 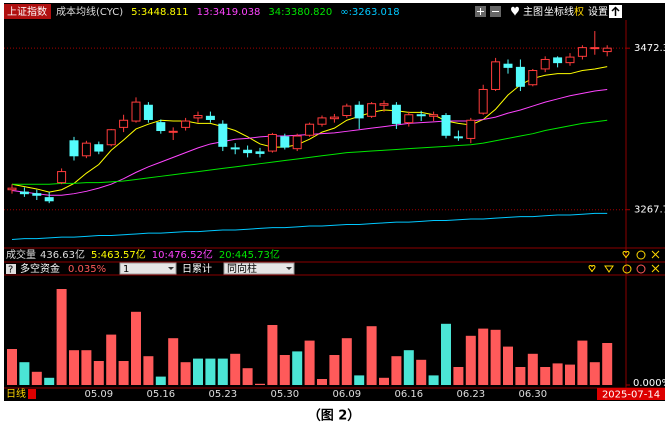 What do you see at coordinates (16, 393) in the screenshot?
I see `period-label: 日线` at bounding box center [16, 393].